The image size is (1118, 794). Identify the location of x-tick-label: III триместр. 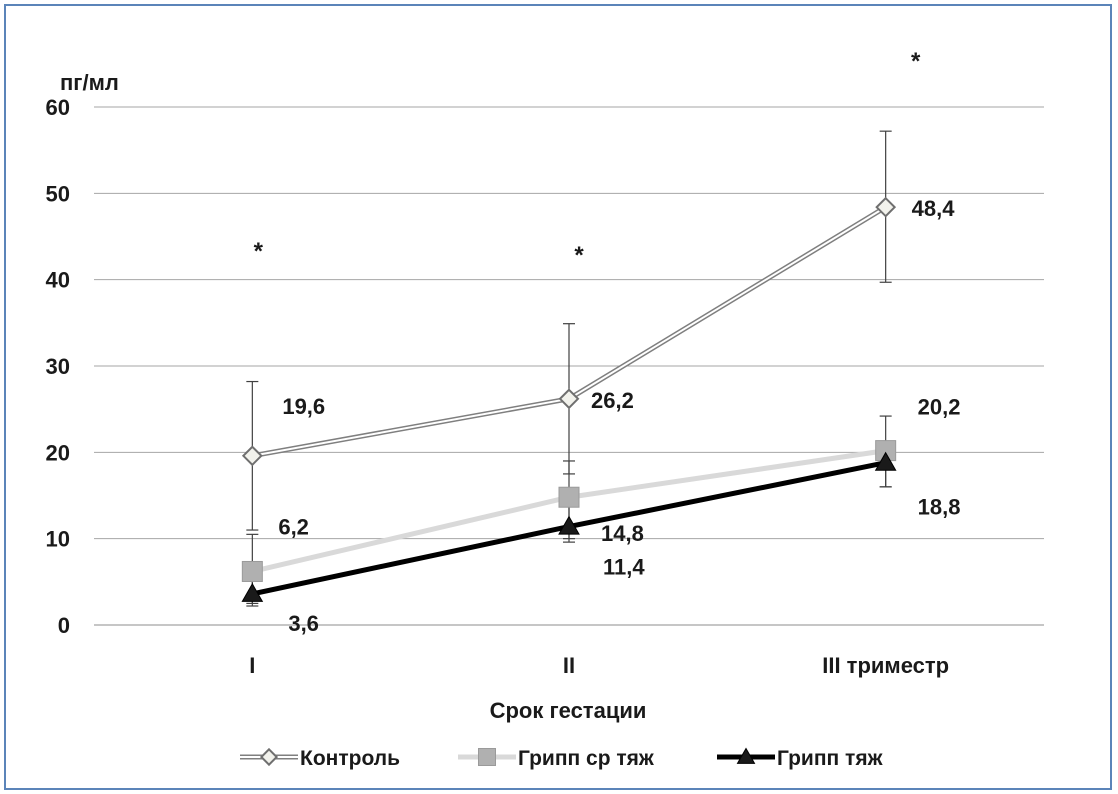
(885, 665).